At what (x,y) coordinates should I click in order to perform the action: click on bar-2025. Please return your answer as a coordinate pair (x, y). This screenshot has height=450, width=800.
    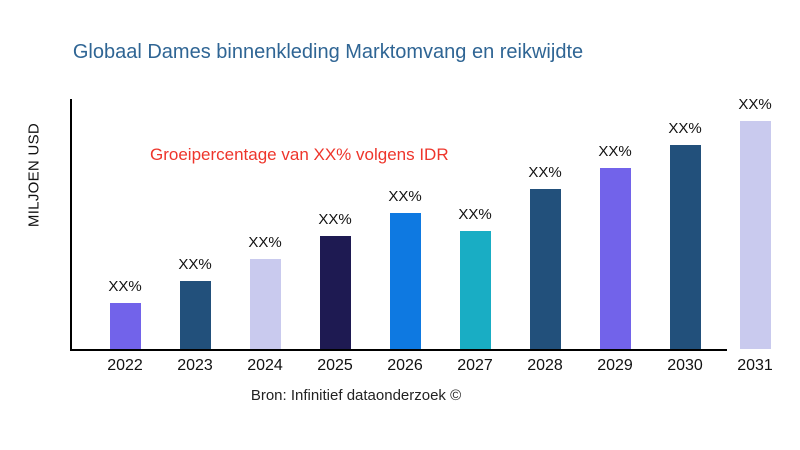
    Looking at the image, I should click on (335, 292).